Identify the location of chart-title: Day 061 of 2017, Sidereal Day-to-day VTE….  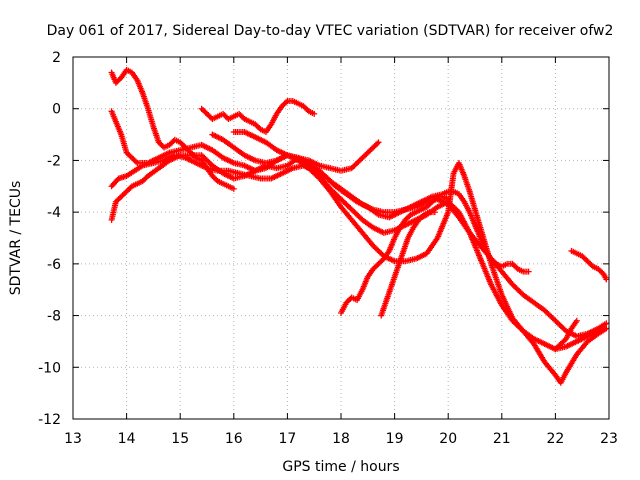
(330, 31).